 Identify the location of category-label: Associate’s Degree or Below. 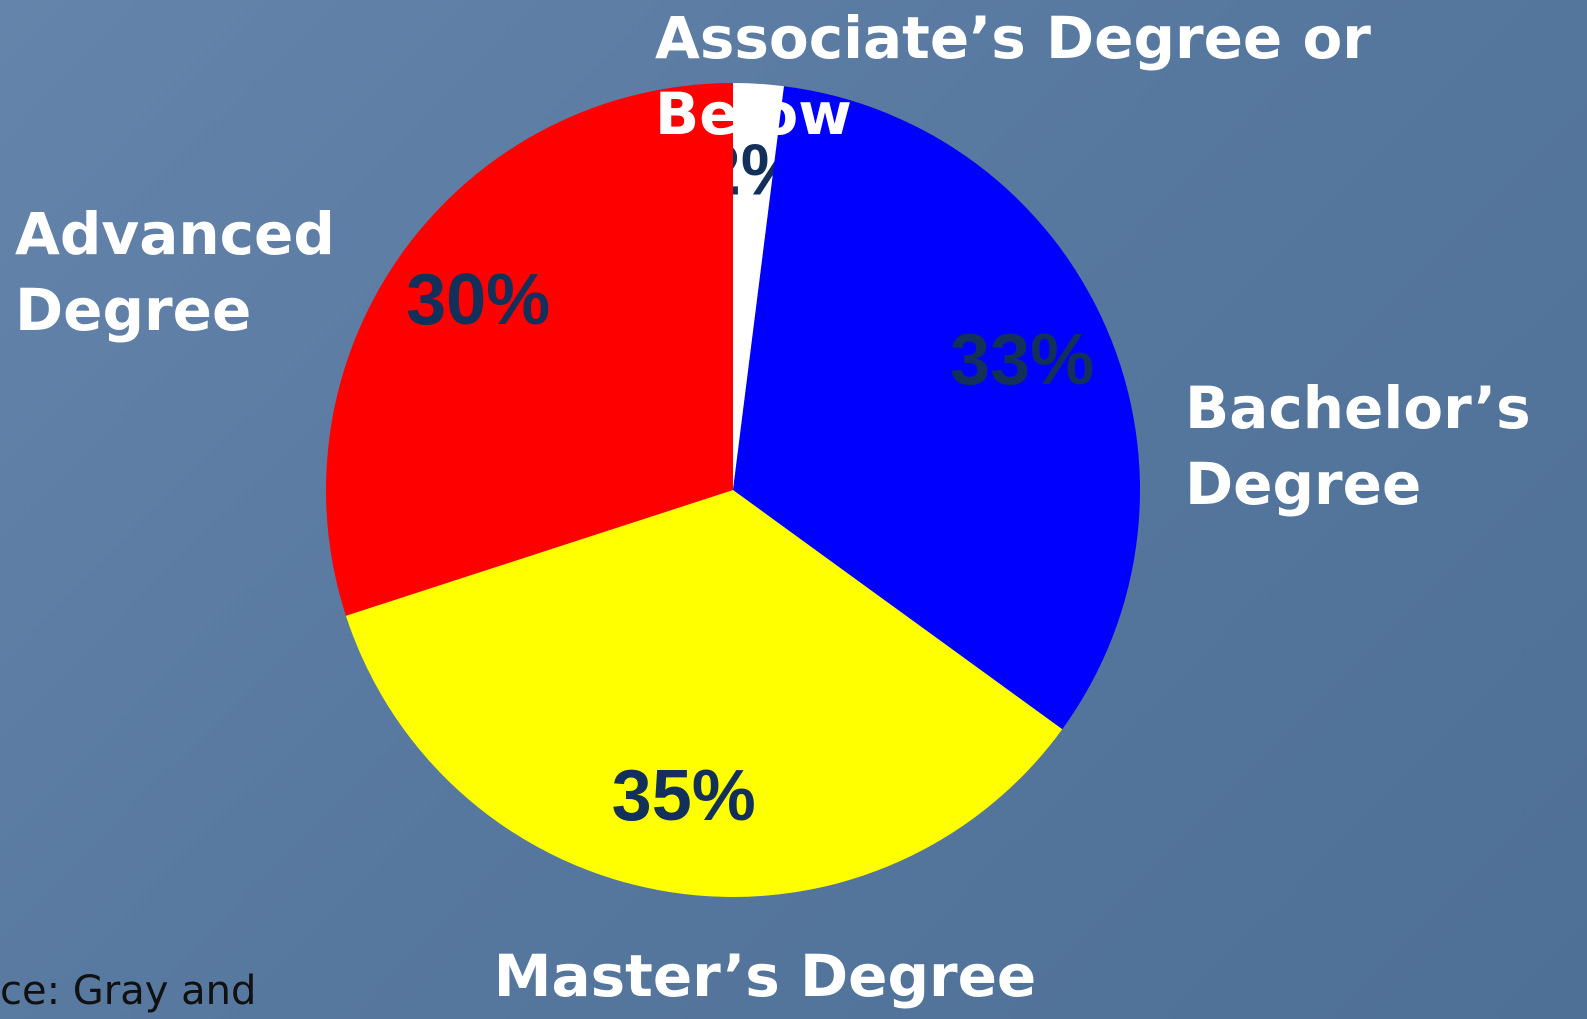
(1013, 76).